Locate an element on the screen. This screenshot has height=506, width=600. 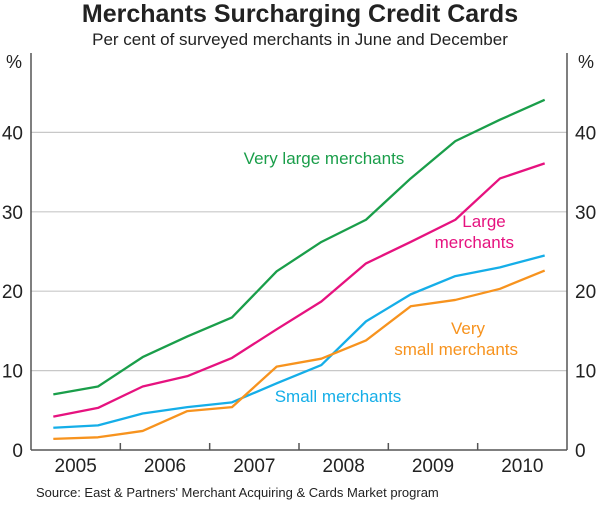
x-tick-label: 2009 is located at coordinates (433, 466).